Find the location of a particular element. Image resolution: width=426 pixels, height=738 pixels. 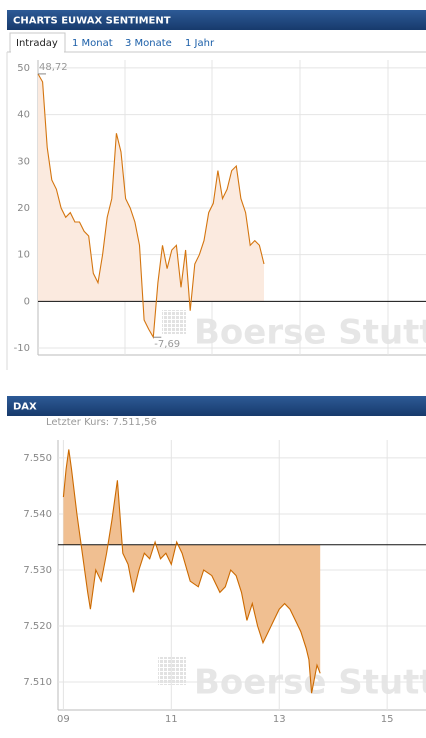

y-tick-label: 10 is located at coordinates (23, 255).